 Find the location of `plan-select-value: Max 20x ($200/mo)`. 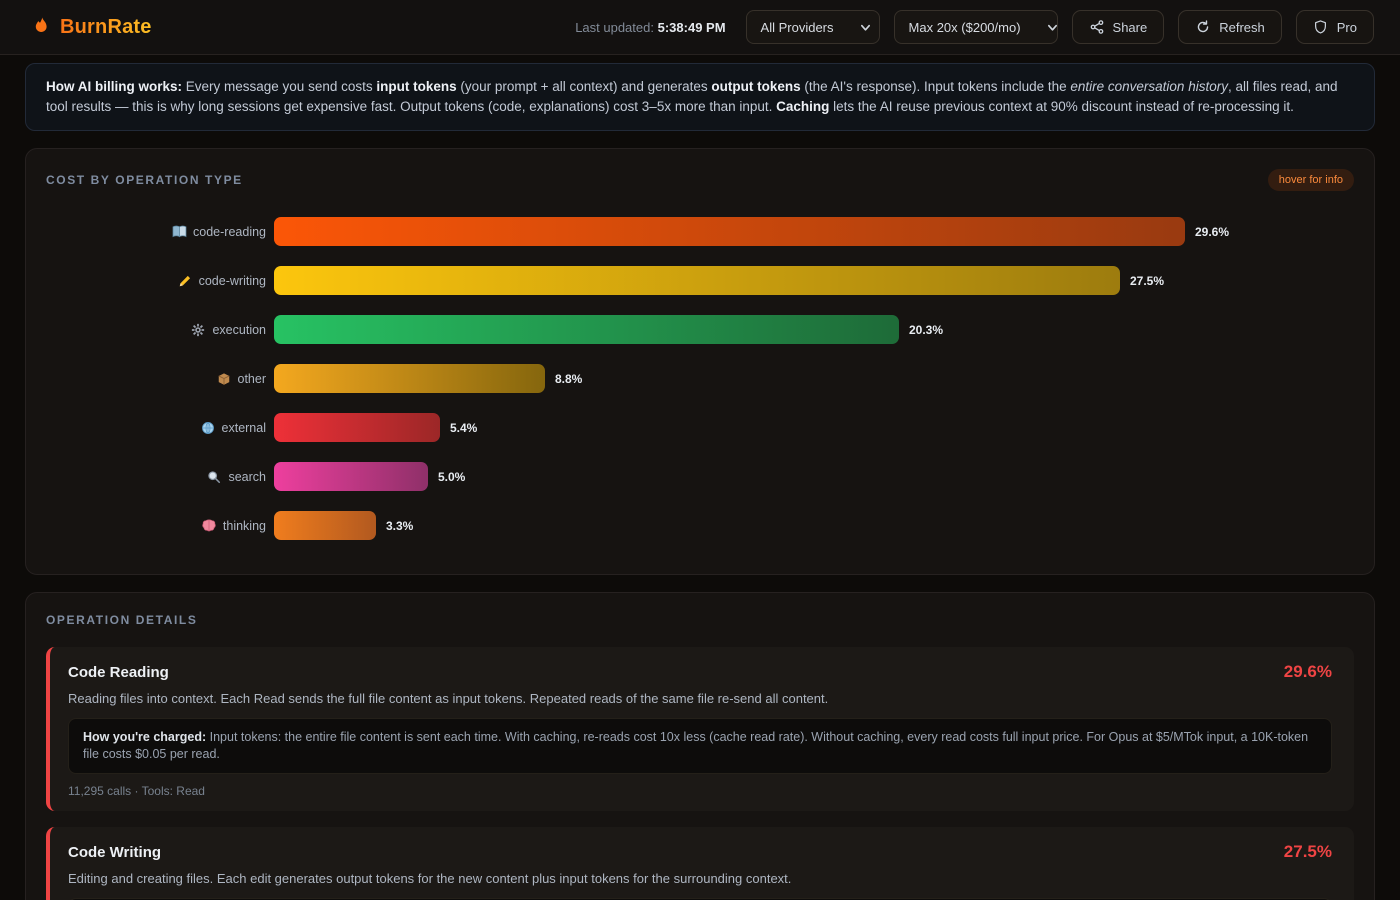

plan-select-value: Max 20x ($200/mo) is located at coordinates (964, 27).